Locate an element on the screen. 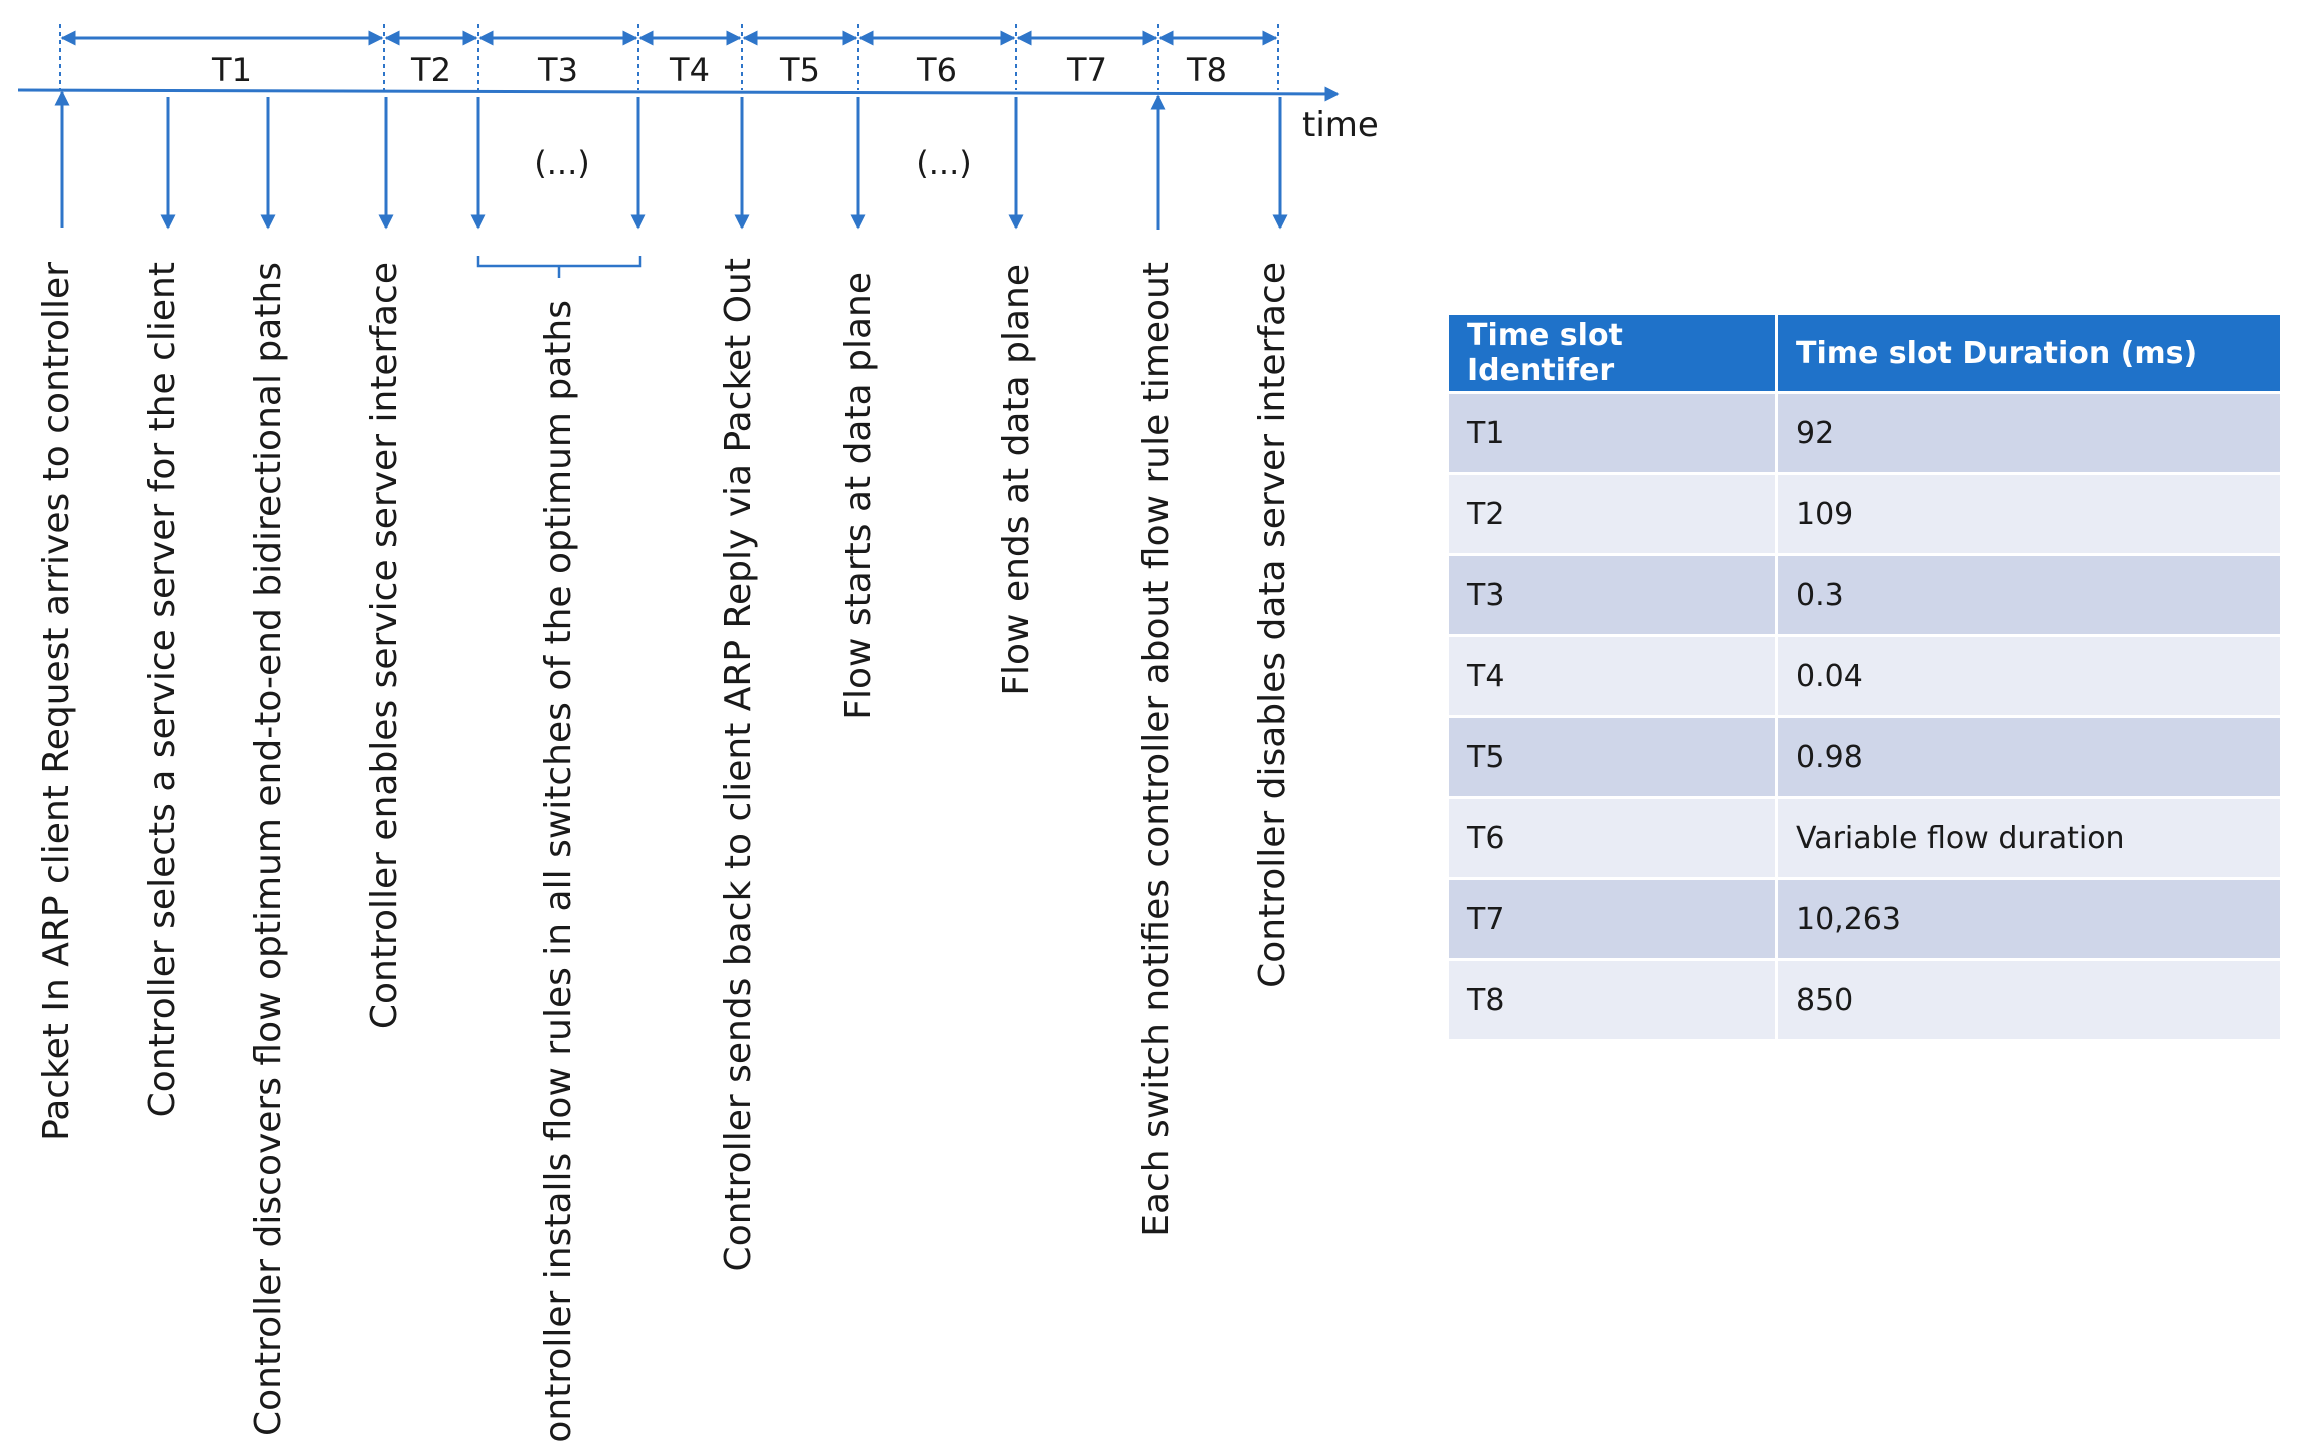 This screenshot has height=1443, width=2299. interval-label-t4: T4 is located at coordinates (689, 70).